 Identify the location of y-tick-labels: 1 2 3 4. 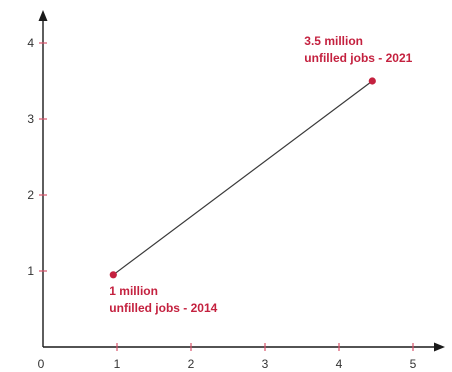
(30, 157).